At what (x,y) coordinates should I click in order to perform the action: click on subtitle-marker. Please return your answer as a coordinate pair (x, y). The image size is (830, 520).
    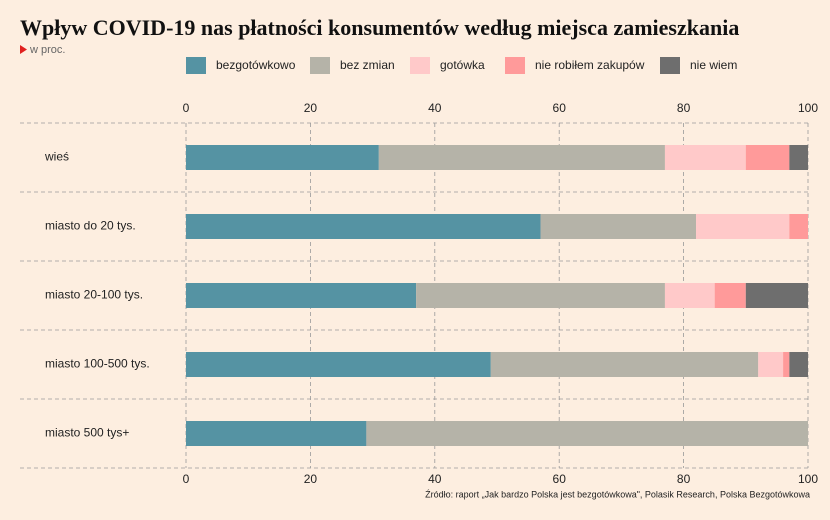
    Looking at the image, I should click on (23, 49).